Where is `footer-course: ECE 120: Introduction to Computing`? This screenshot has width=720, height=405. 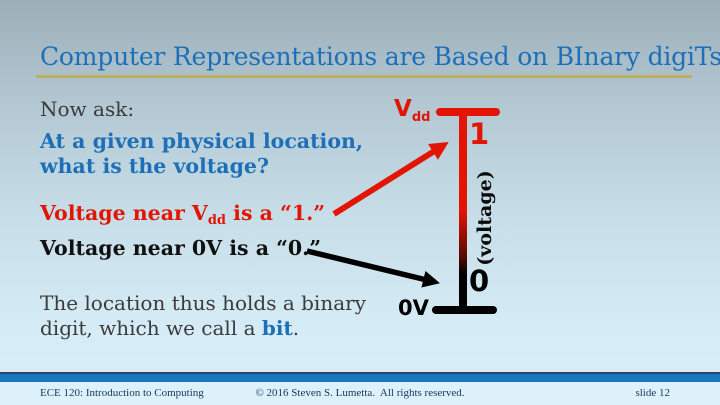
footer-course: ECE 120: Introduction to Computing is located at coordinates (122, 393).